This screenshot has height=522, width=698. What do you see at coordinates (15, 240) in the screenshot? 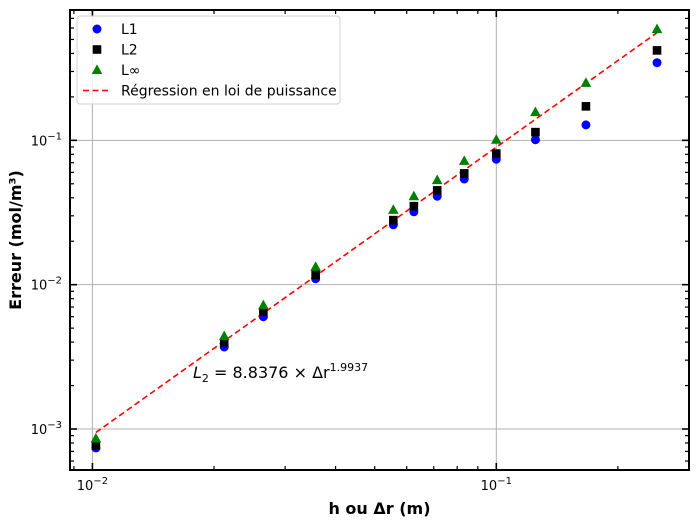
I see `y-axis-title: Erreur (mol/m³)` at bounding box center [15, 240].